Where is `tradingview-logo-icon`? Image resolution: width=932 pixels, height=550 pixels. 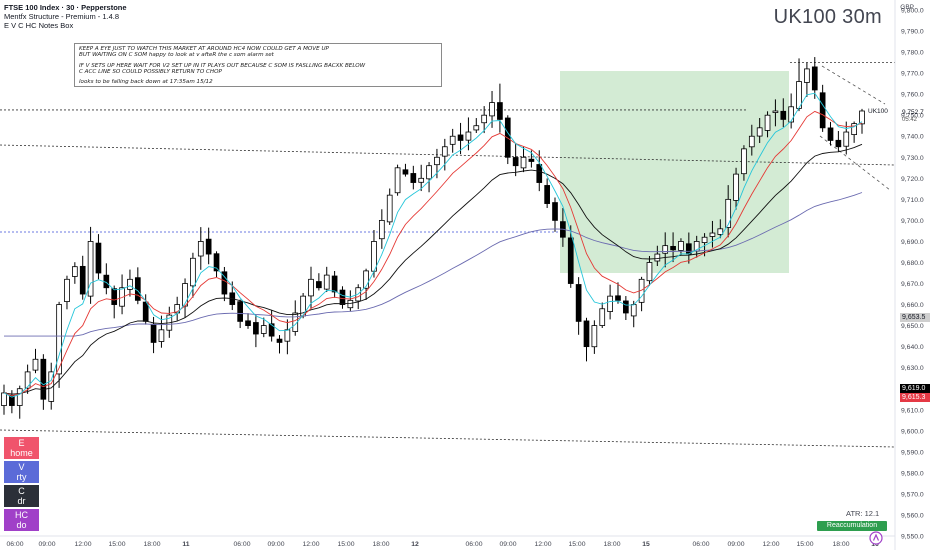
tradingview-logo-icon is located at coordinates (876, 538).